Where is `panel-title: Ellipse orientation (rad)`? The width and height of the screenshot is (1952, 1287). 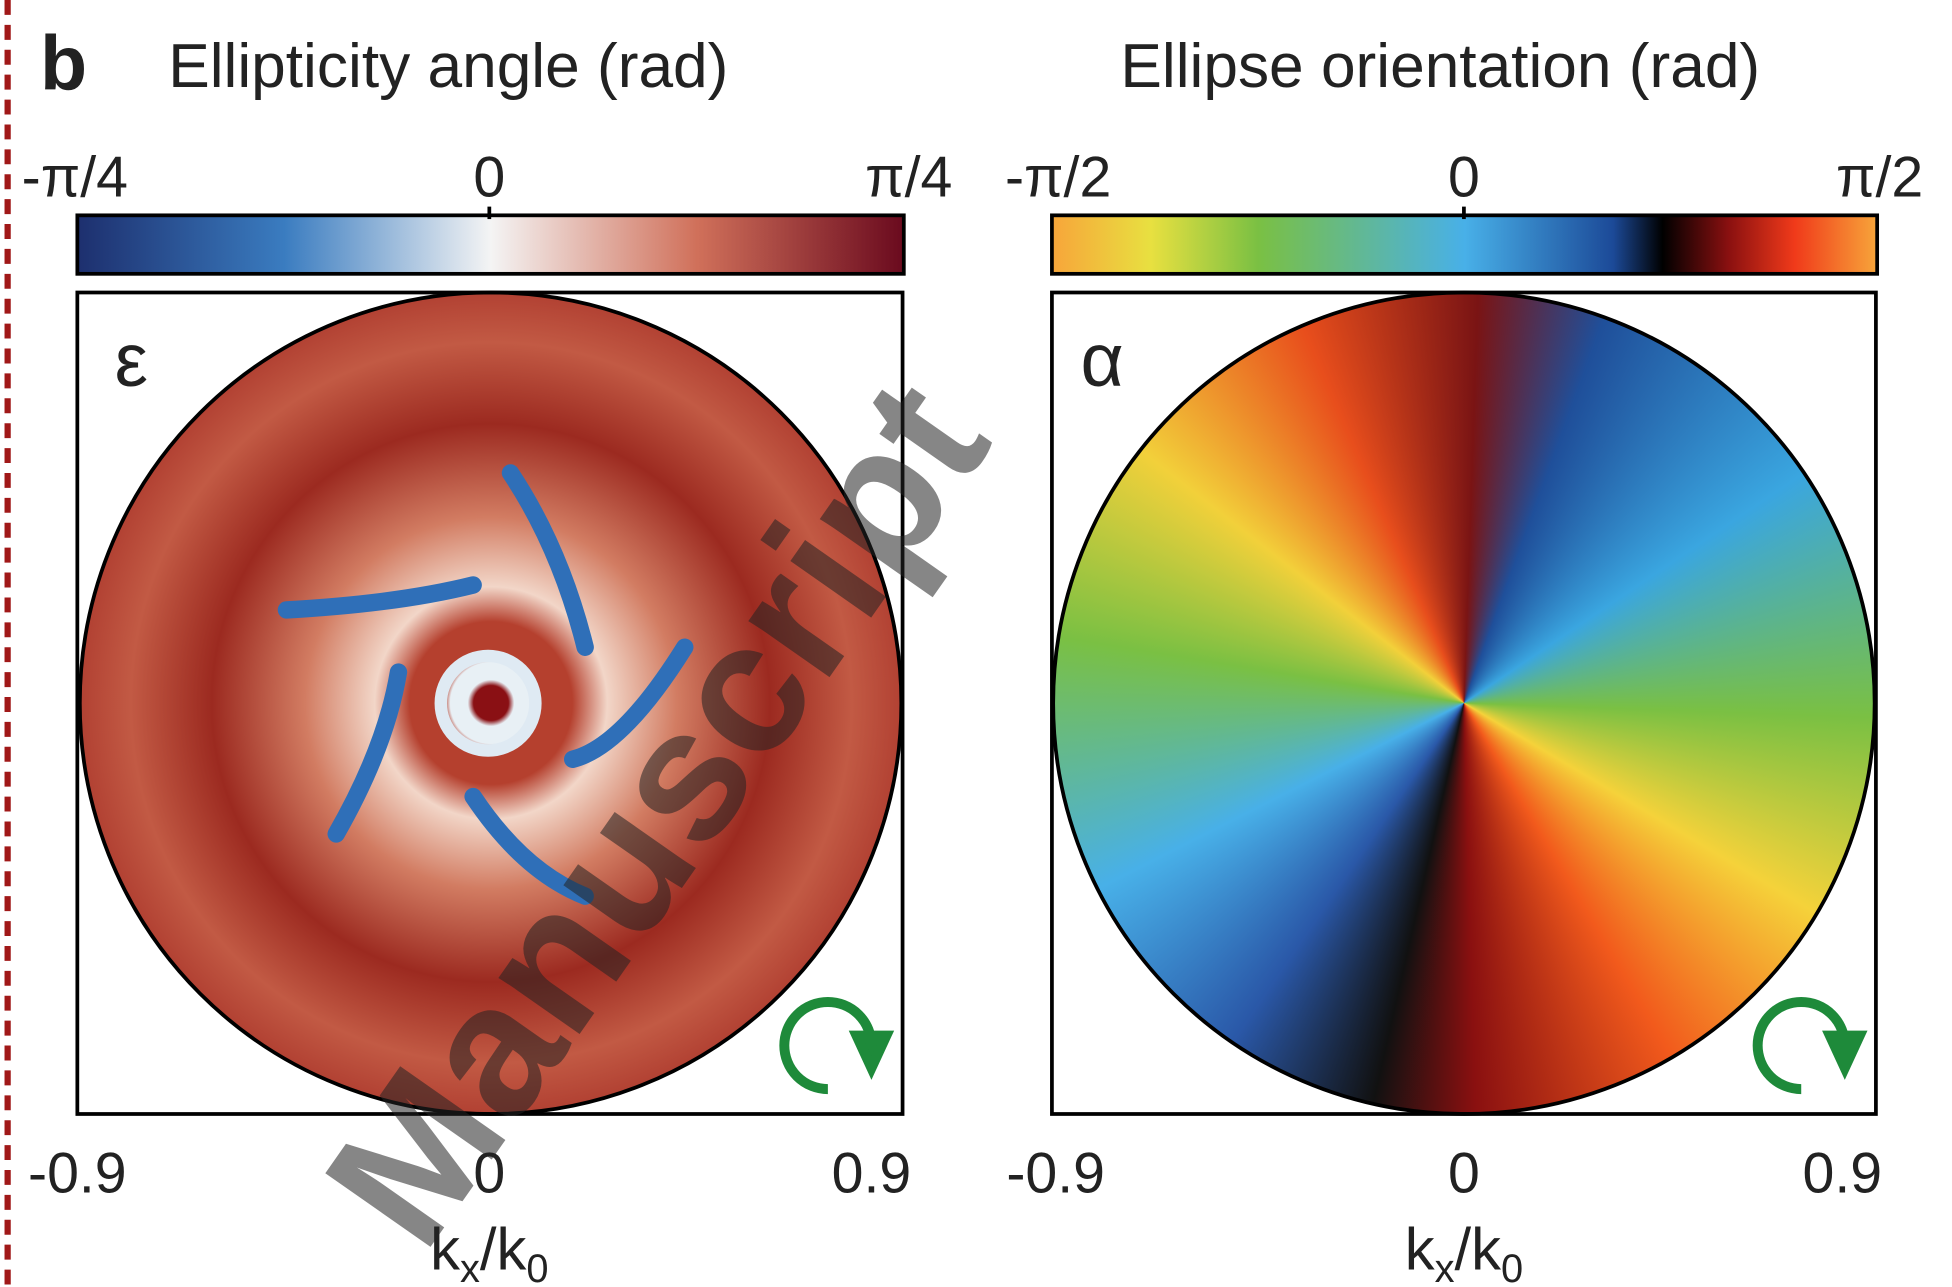
panel-title: Ellipse orientation (rad) is located at coordinates (1440, 66).